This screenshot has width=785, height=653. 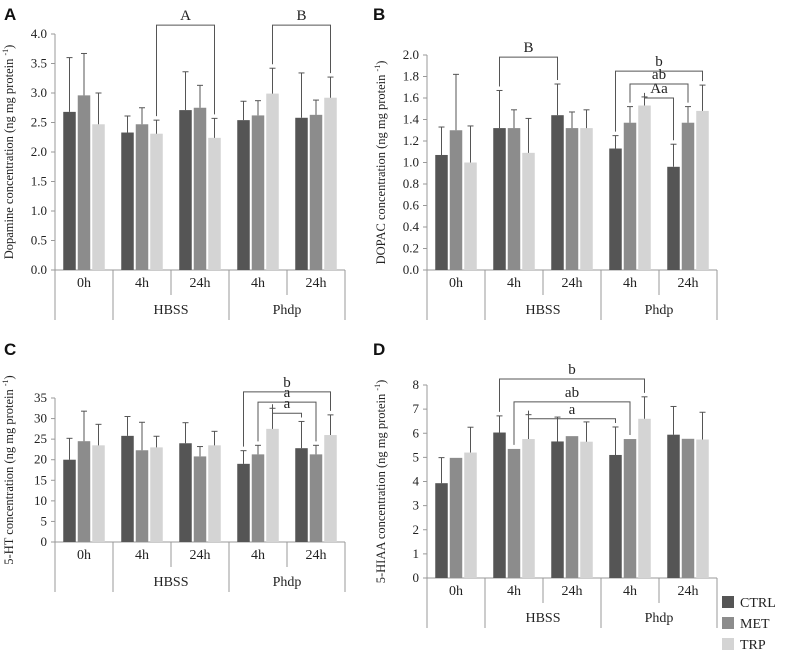 What do you see at coordinates (411, 76) in the screenshot?
I see `y-tick-label: 1.8` at bounding box center [411, 76].